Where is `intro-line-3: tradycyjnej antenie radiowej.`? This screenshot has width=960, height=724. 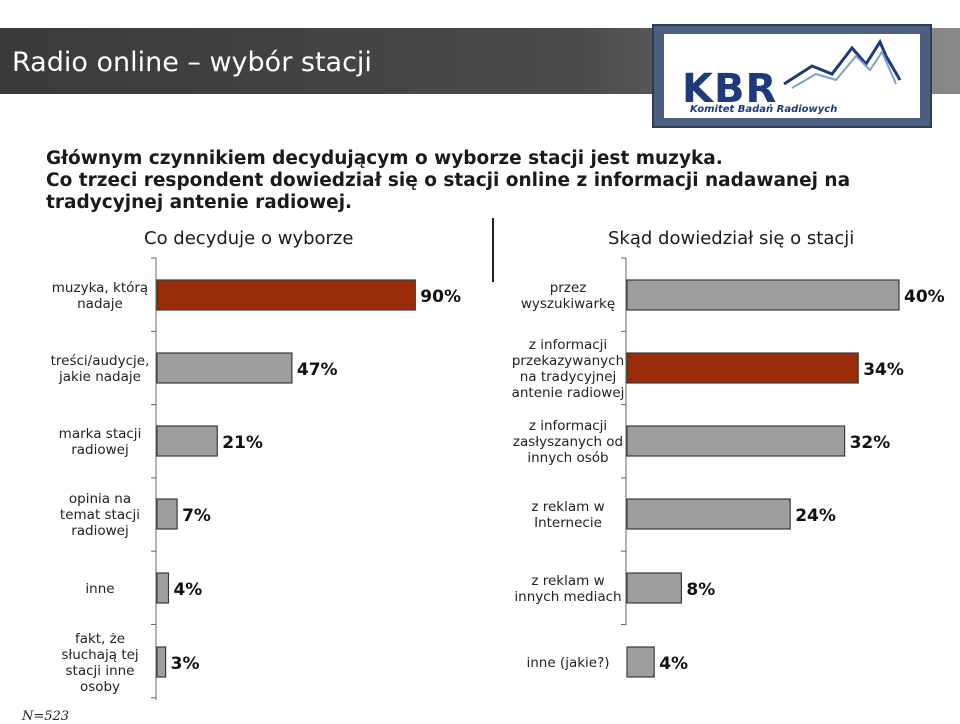 intro-line-3: tradycyjnej antenie radiowej. is located at coordinates (199, 202).